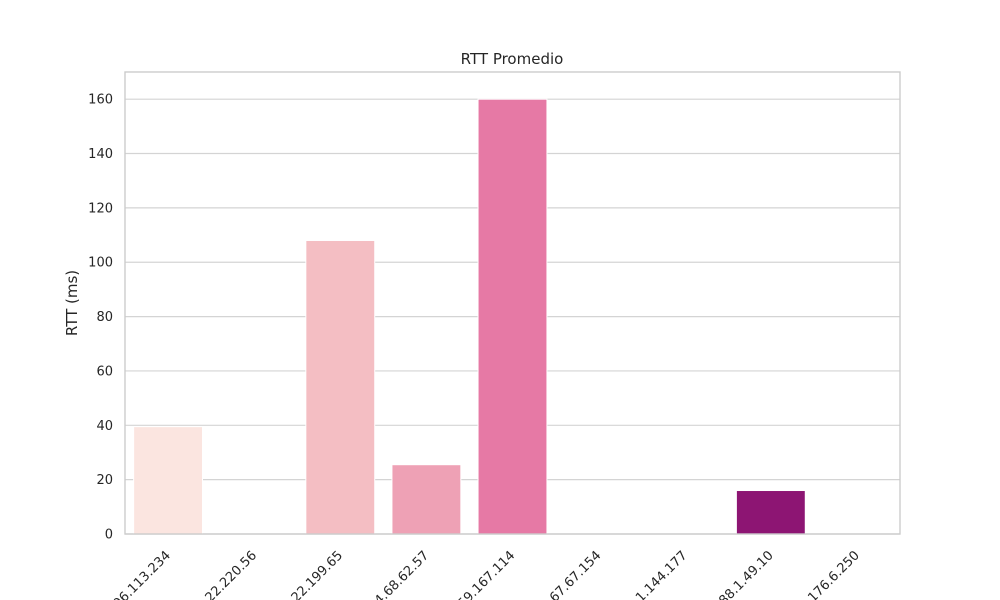  I want to click on y-tick-label: 40, so click(104, 426).